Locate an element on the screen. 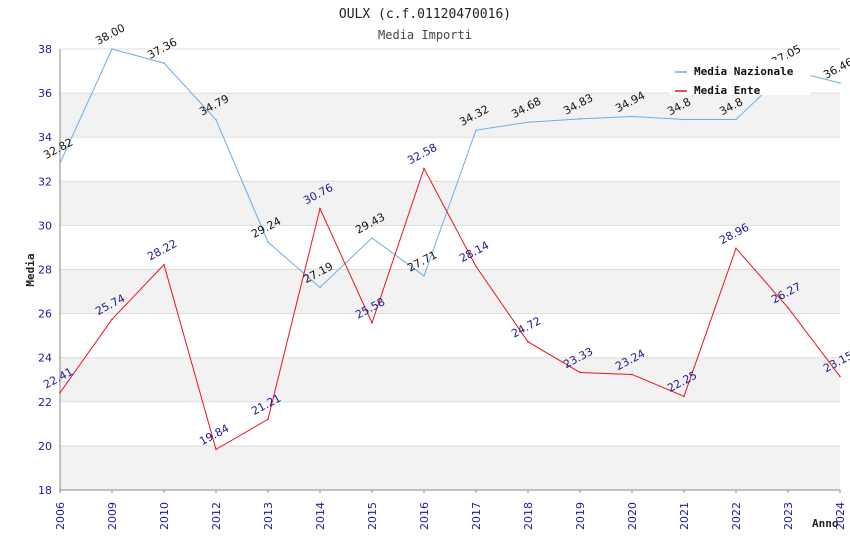 The height and width of the screenshot is (550, 850). x-tick-label: 2014 is located at coordinates (320, 516).